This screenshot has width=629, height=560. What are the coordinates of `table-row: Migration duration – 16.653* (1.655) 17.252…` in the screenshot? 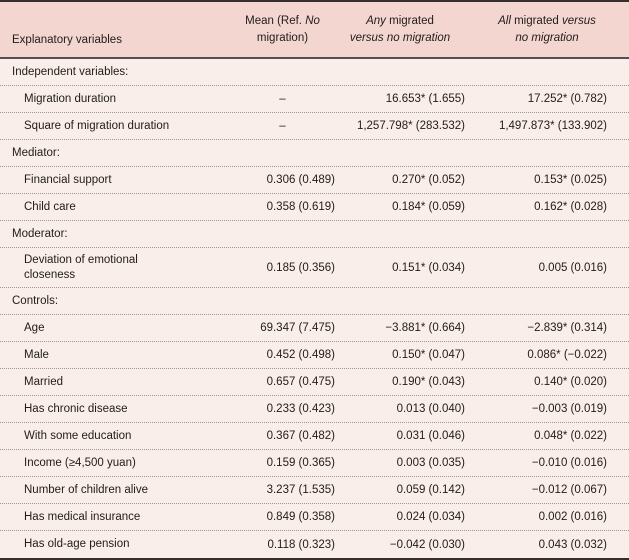 It's located at (314, 99).